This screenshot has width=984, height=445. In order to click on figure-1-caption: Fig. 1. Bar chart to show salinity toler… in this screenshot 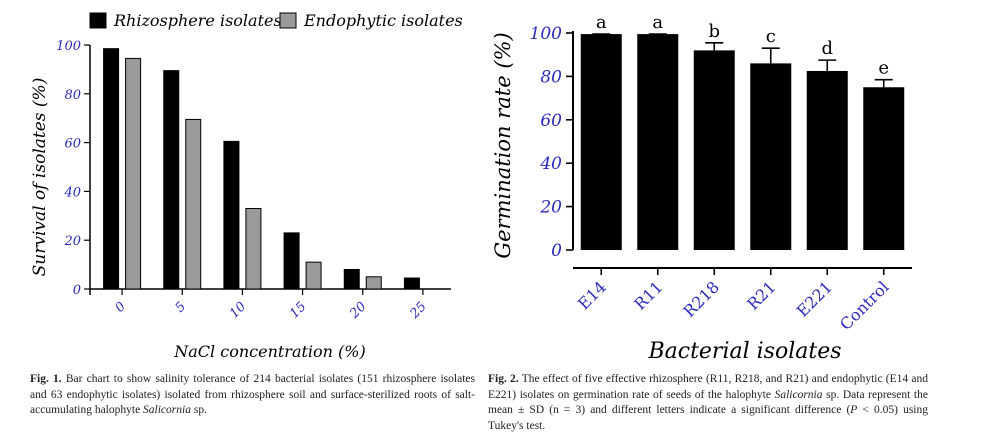, I will do `click(252, 395)`.